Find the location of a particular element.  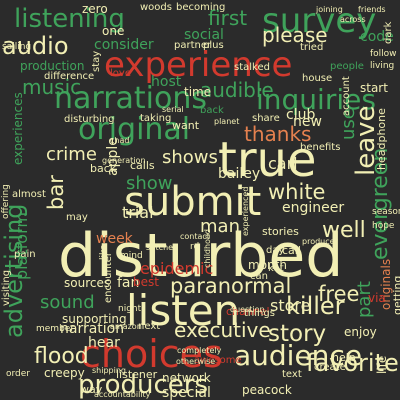

cloud-word: rd is located at coordinates (195, 247).